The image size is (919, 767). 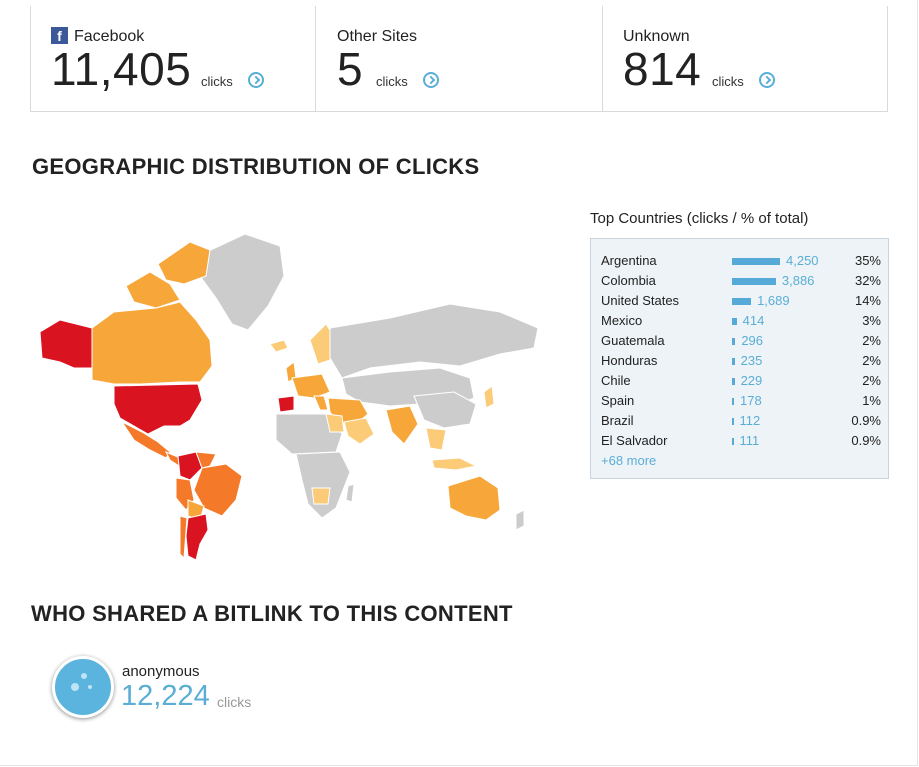 I want to click on map-canada-islands, so click(x=184, y=263).